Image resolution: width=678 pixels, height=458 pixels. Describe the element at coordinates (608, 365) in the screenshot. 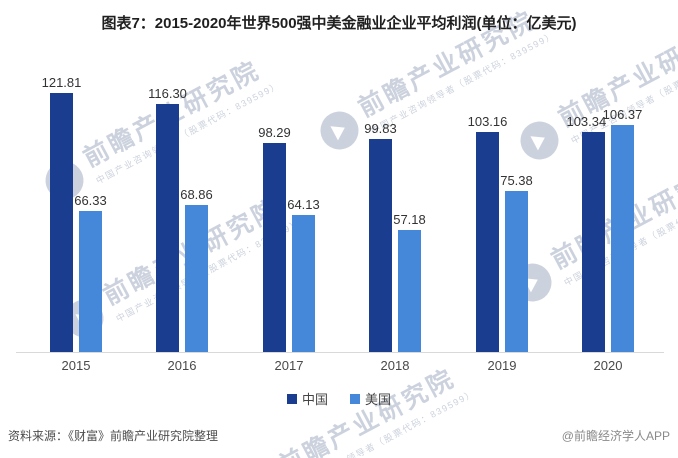

I see `x-axis-label-2020: 2020` at that location.